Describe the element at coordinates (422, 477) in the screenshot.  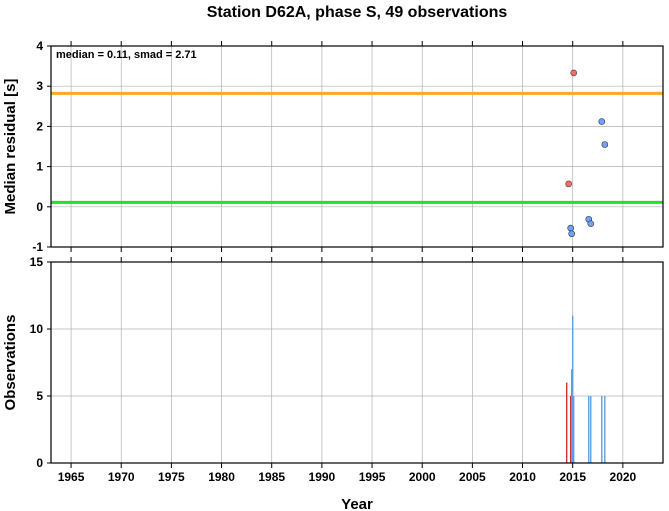
I see `x-tick-label: 2000` at that location.